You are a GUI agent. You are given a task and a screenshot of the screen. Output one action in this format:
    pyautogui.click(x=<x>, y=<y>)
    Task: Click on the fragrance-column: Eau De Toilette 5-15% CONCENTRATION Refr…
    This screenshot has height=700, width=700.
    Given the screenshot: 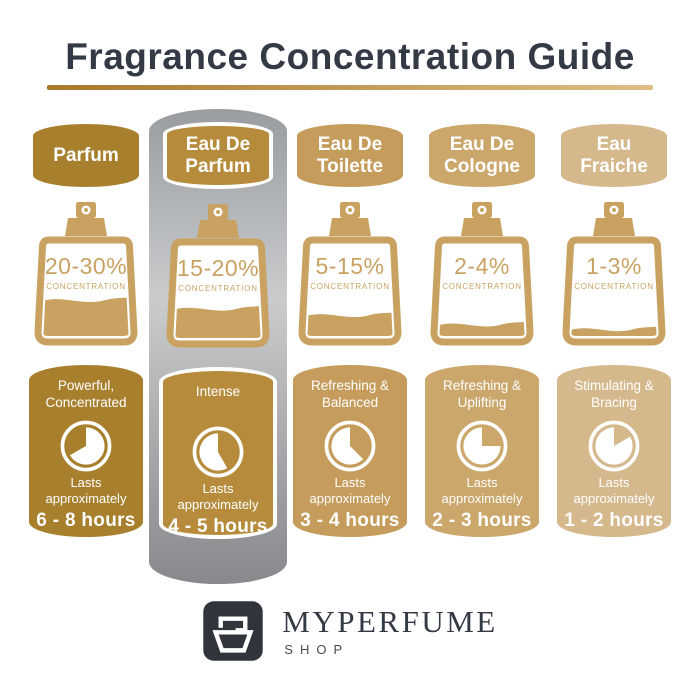 What is the action you would take?
    pyautogui.click(x=350, y=347)
    